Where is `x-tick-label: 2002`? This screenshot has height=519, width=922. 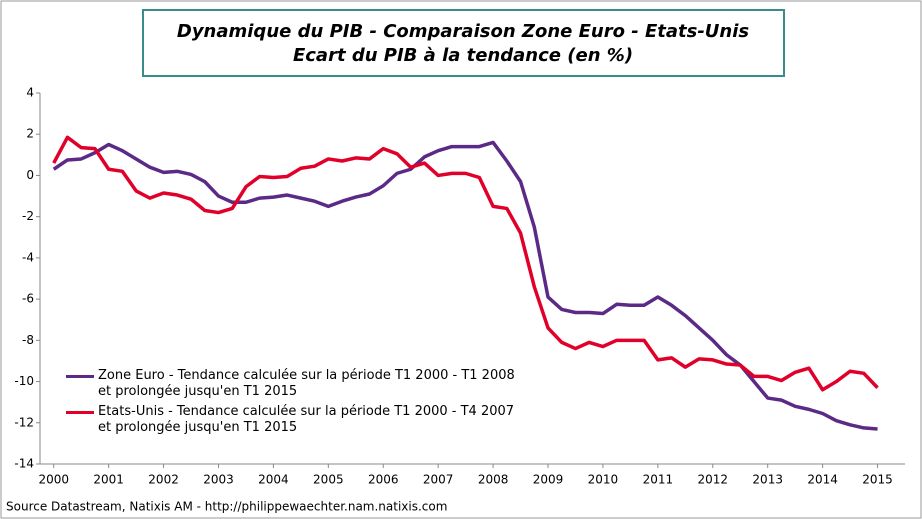
x-tick-label: 2002 is located at coordinates (163, 480).